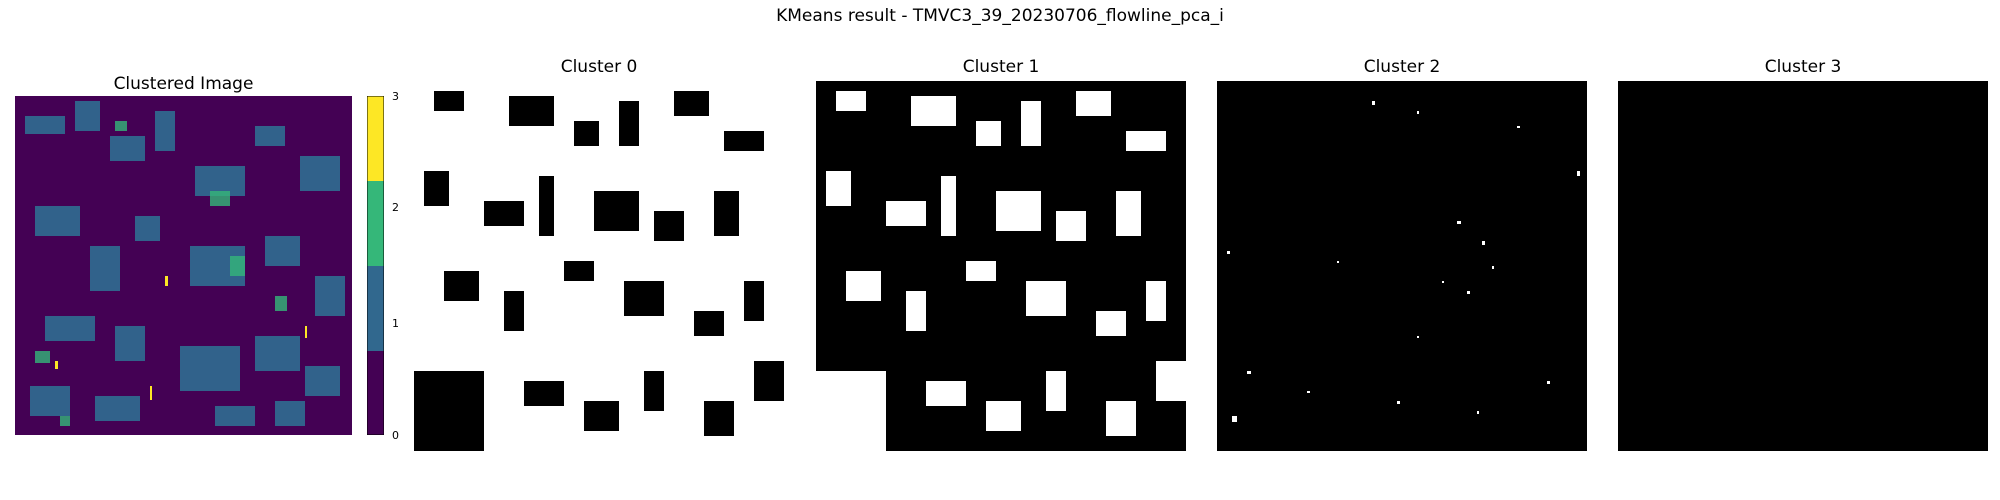  Describe the element at coordinates (1001, 266) in the screenshot. I see `cluster-1-mask` at that location.